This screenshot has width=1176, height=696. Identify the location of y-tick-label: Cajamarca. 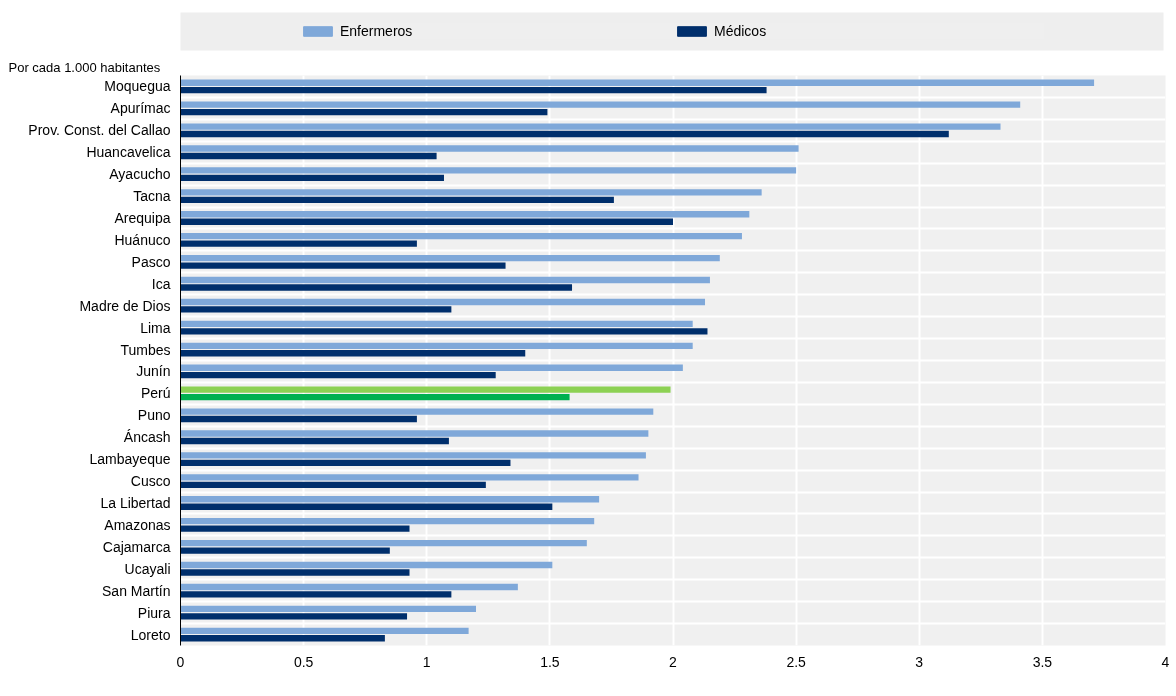
(136, 546).